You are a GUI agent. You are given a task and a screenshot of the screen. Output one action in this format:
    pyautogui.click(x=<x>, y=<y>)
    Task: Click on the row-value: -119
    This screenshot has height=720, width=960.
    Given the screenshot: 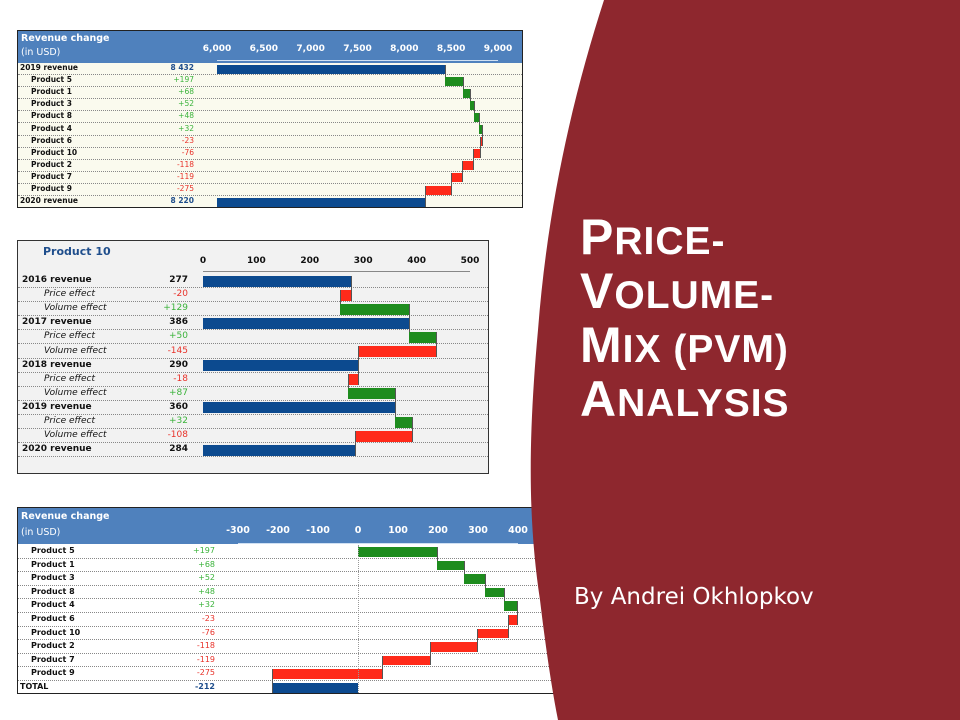 What is the action you would take?
    pyautogui.click(x=205, y=659)
    